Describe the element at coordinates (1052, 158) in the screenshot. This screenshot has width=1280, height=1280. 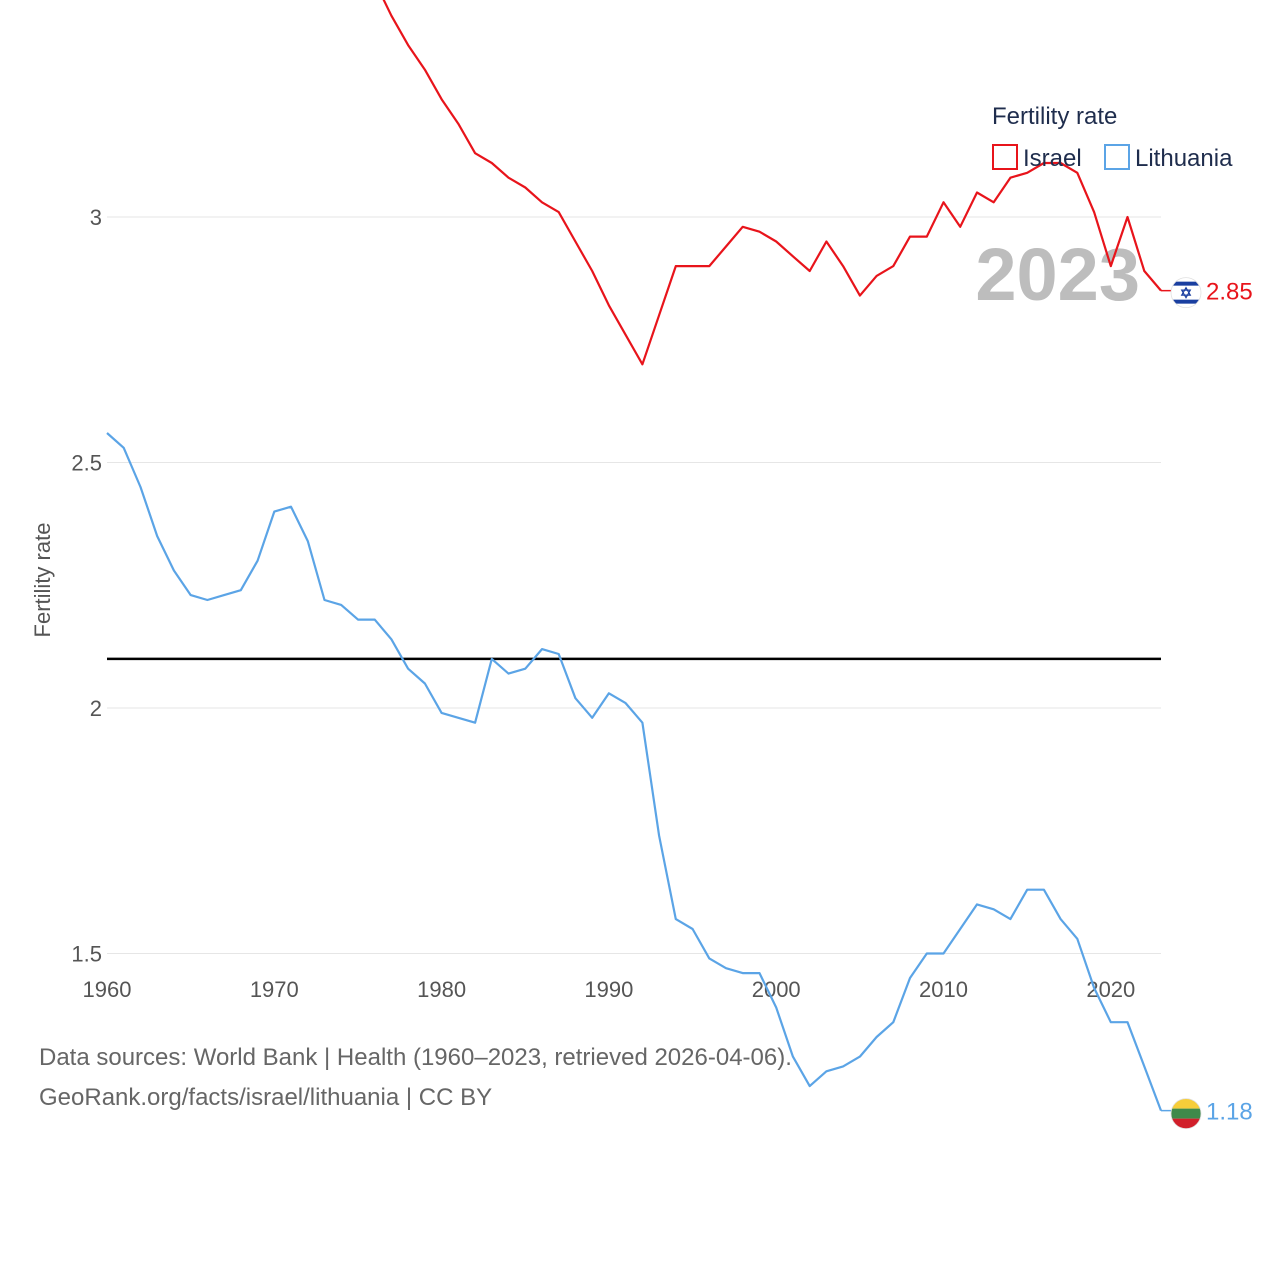
I see `legend-label-israel: Israel` at that location.